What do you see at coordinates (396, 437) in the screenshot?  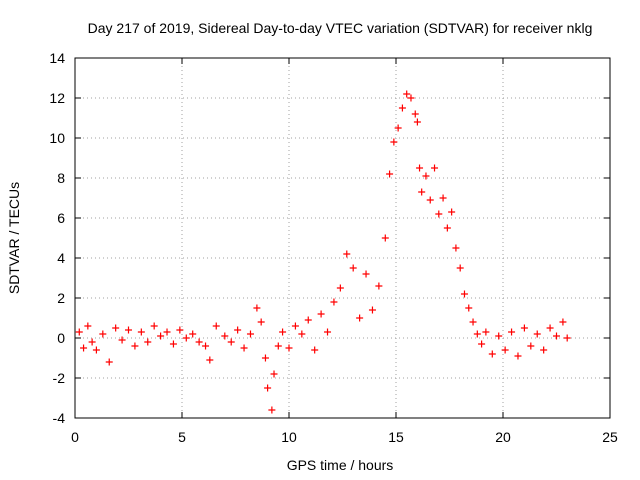 I see `x-tick-label: 15` at bounding box center [396, 437].